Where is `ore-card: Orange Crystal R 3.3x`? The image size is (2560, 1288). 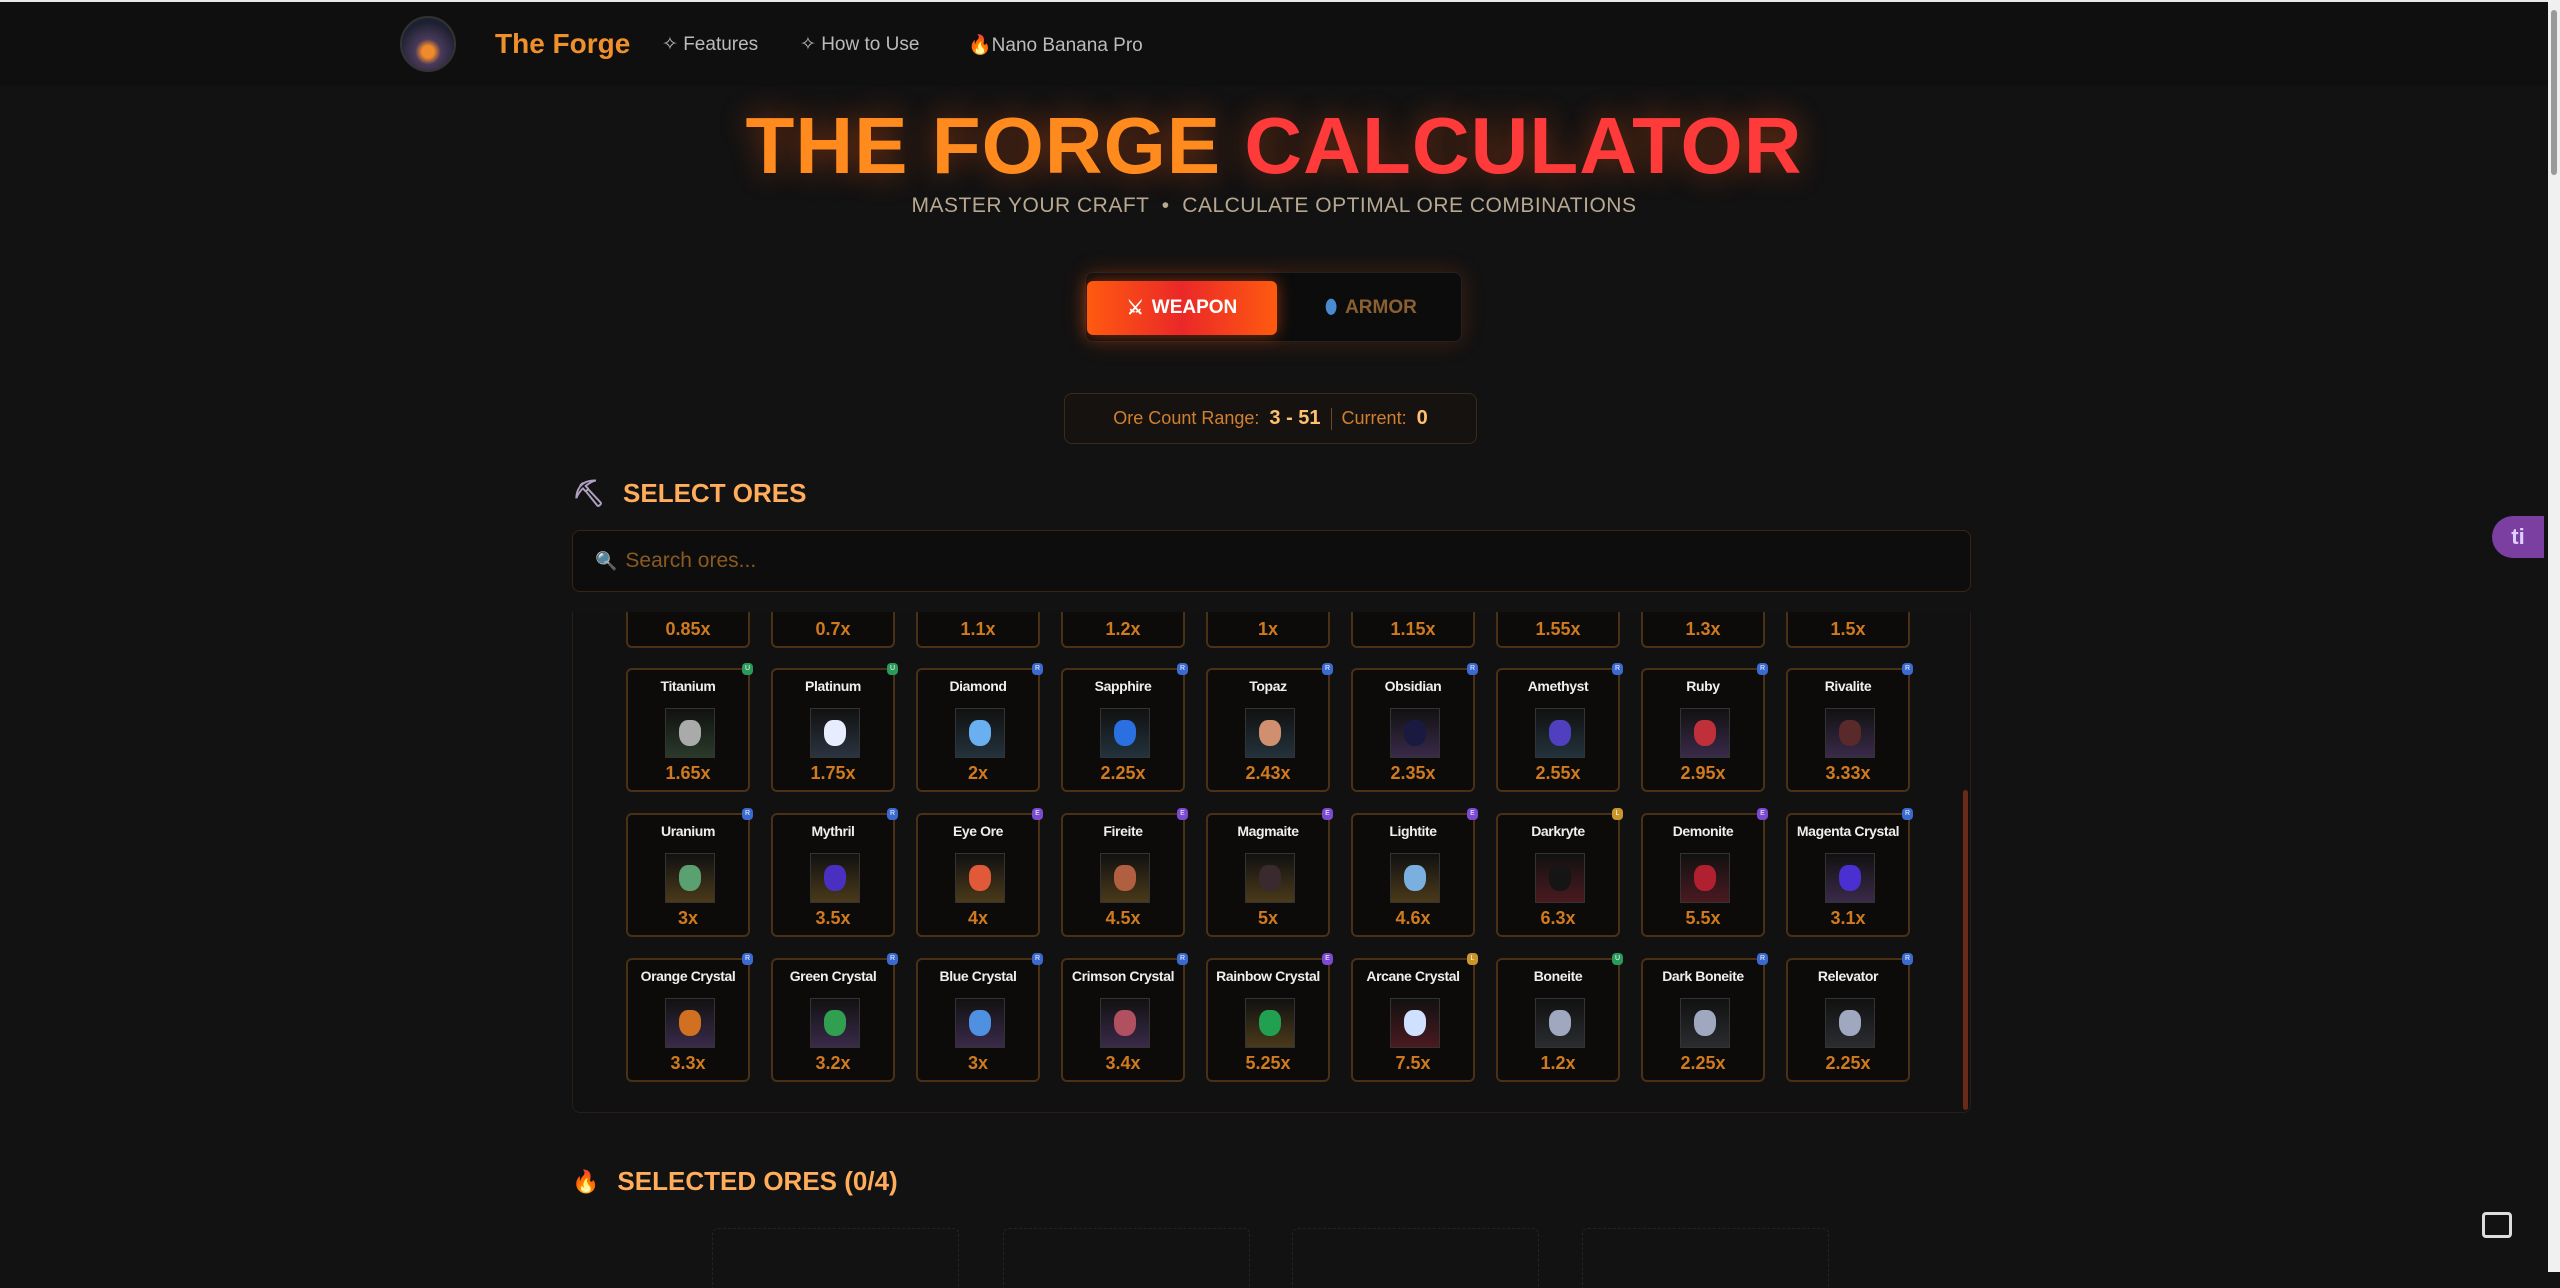
ore-card: Orange Crystal R 3.3x is located at coordinates (689, 1017).